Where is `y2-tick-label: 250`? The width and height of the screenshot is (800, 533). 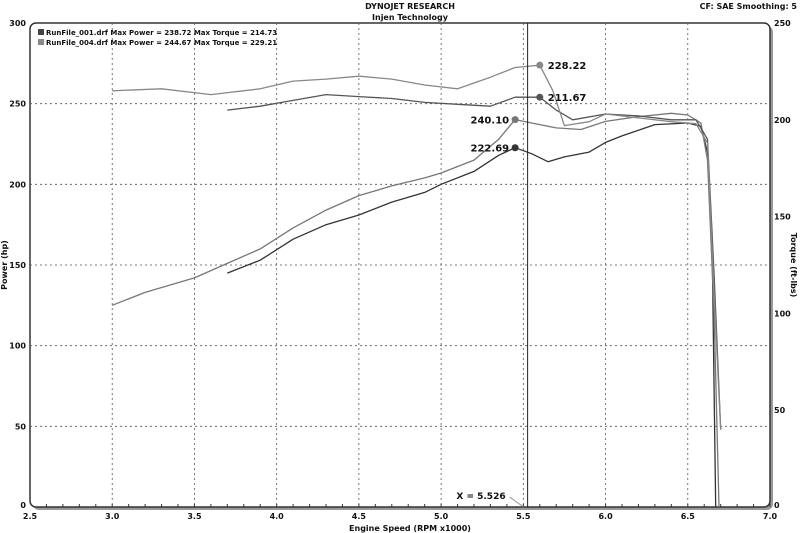
y2-tick-label: 250 is located at coordinates (782, 23).